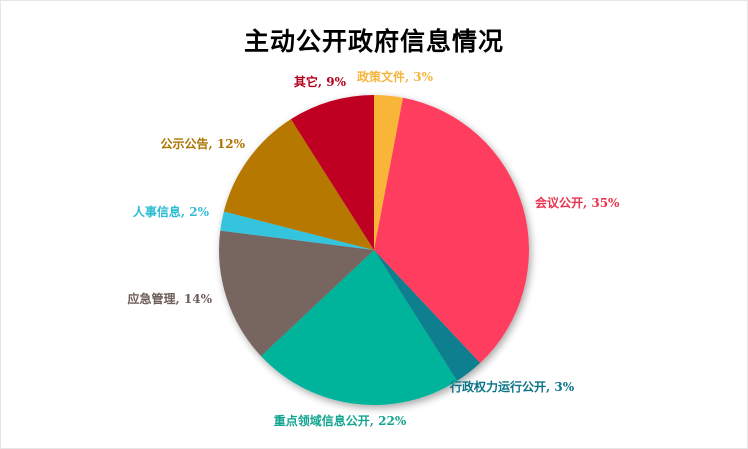 Image resolution: width=748 pixels, height=449 pixels. I want to click on slice-label-4: 重点领域信息公开, 22%, so click(340, 420).